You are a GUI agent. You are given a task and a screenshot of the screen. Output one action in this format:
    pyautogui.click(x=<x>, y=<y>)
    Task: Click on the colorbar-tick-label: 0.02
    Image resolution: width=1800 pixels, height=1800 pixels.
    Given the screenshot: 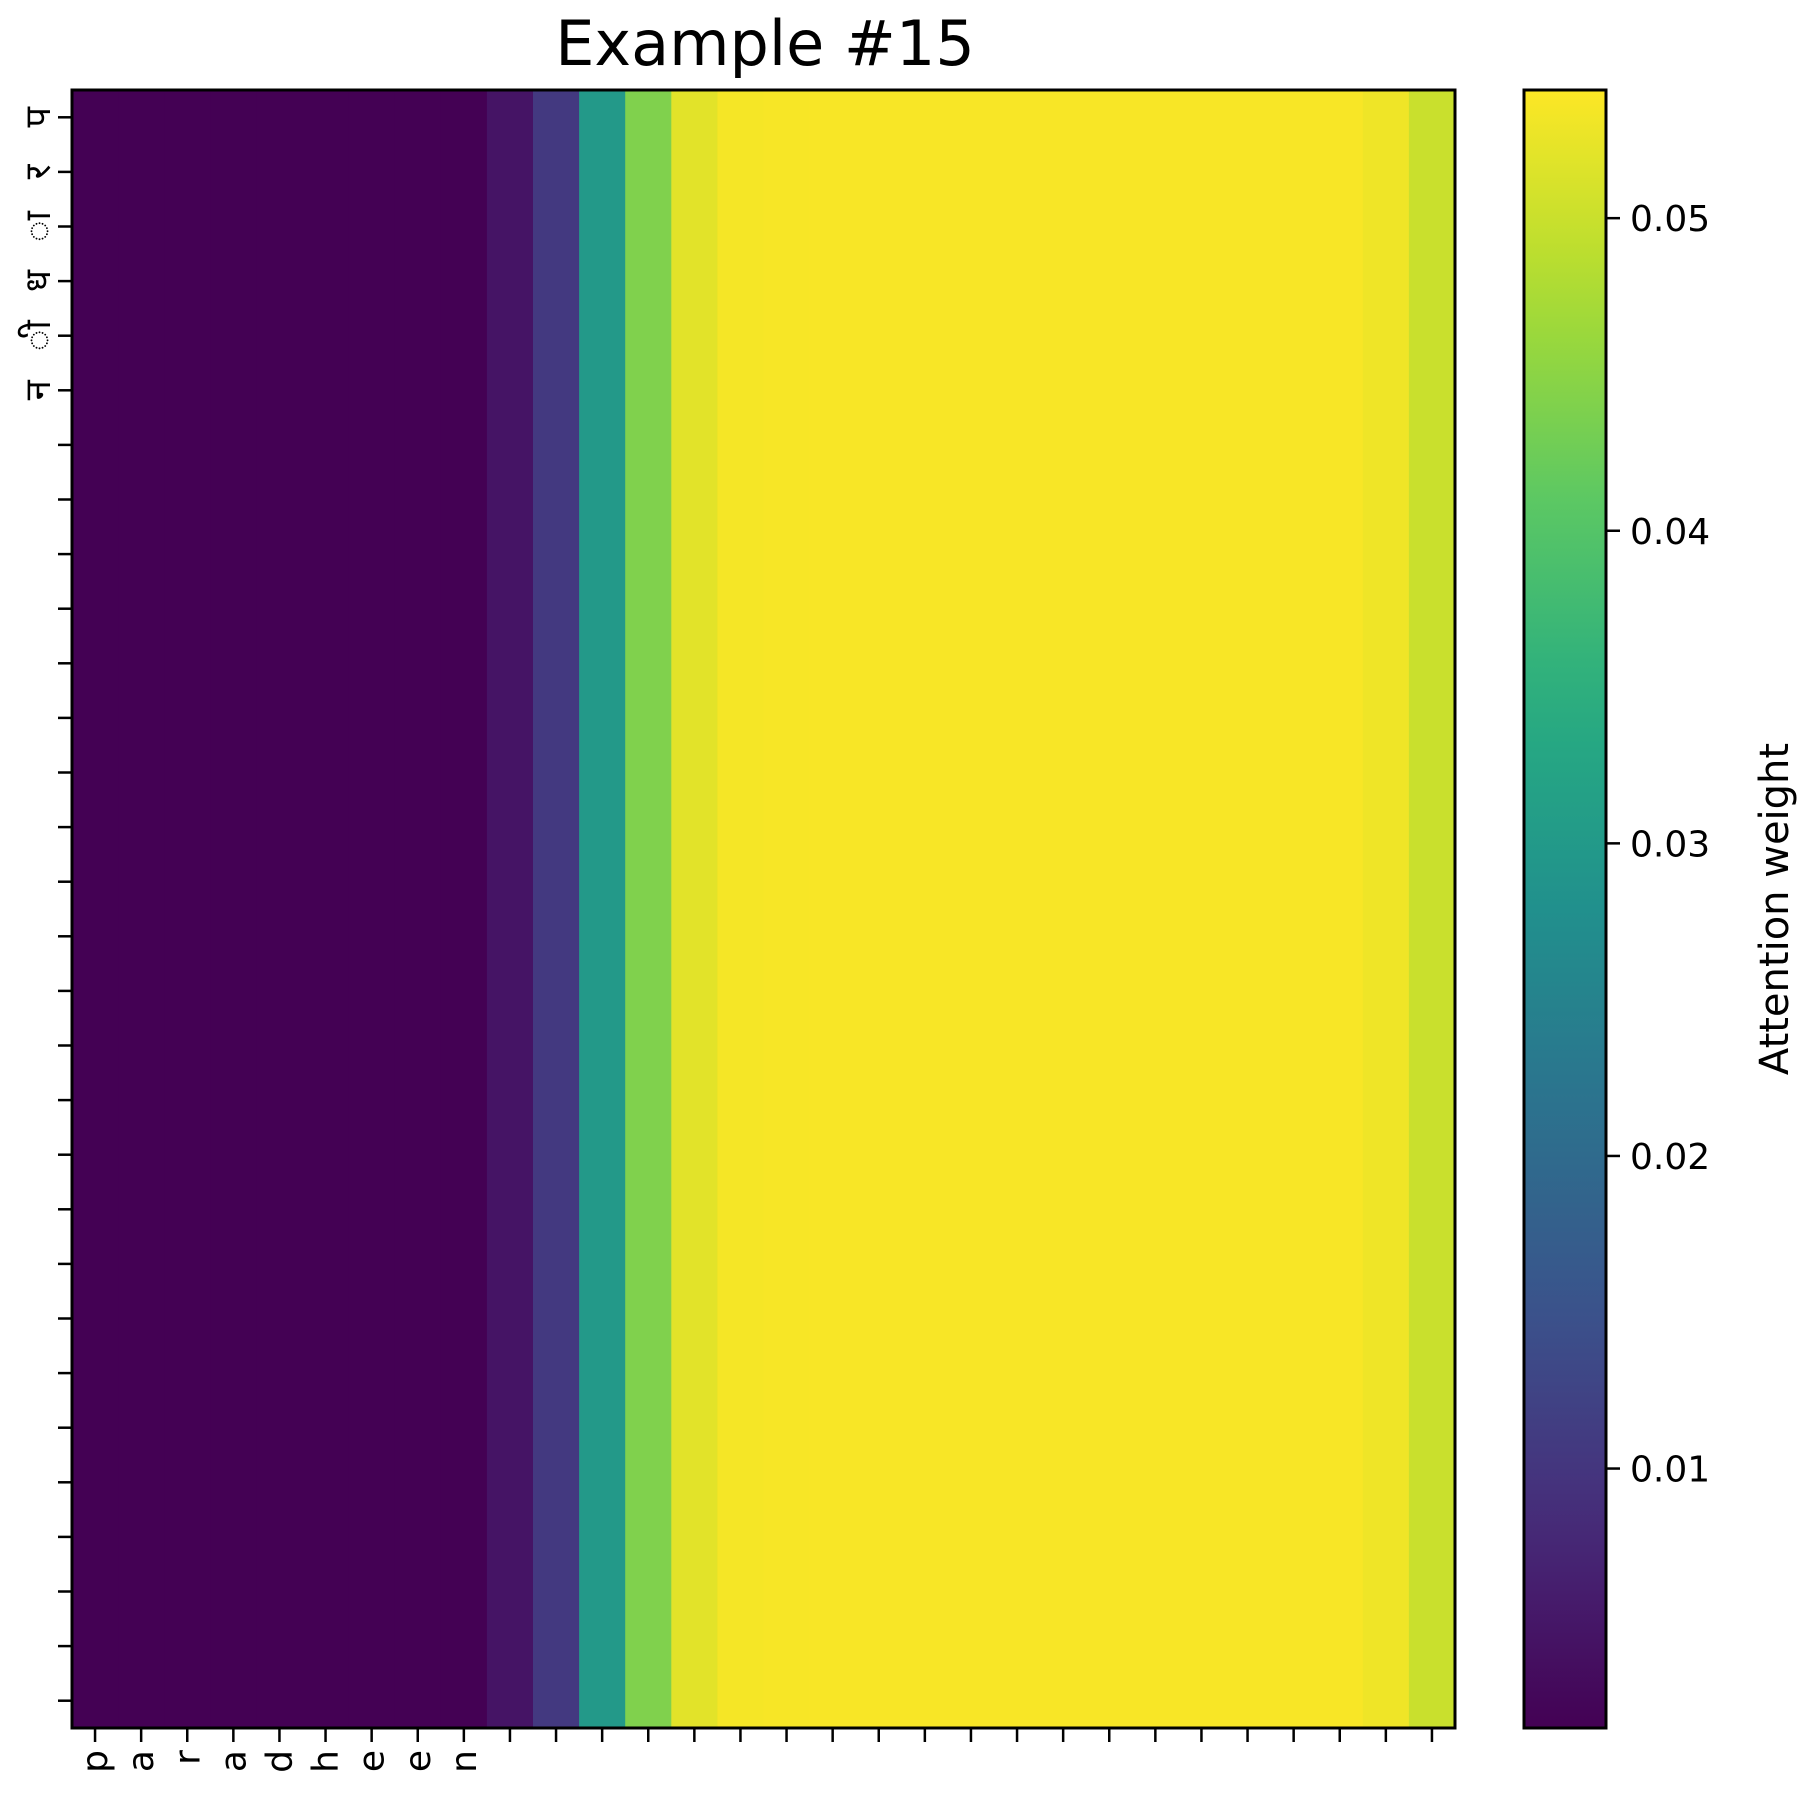 What is the action you would take?
    pyautogui.click(x=1670, y=1157)
    